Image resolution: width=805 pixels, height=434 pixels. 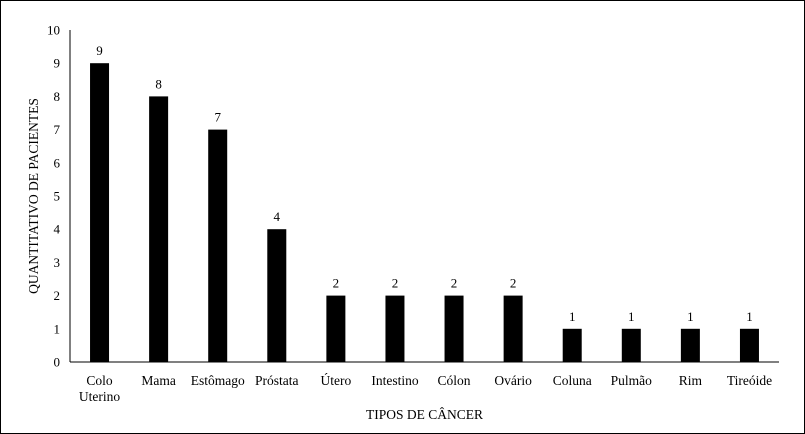 What do you see at coordinates (57, 328) in the screenshot?
I see `y-tick-label: 1` at bounding box center [57, 328].